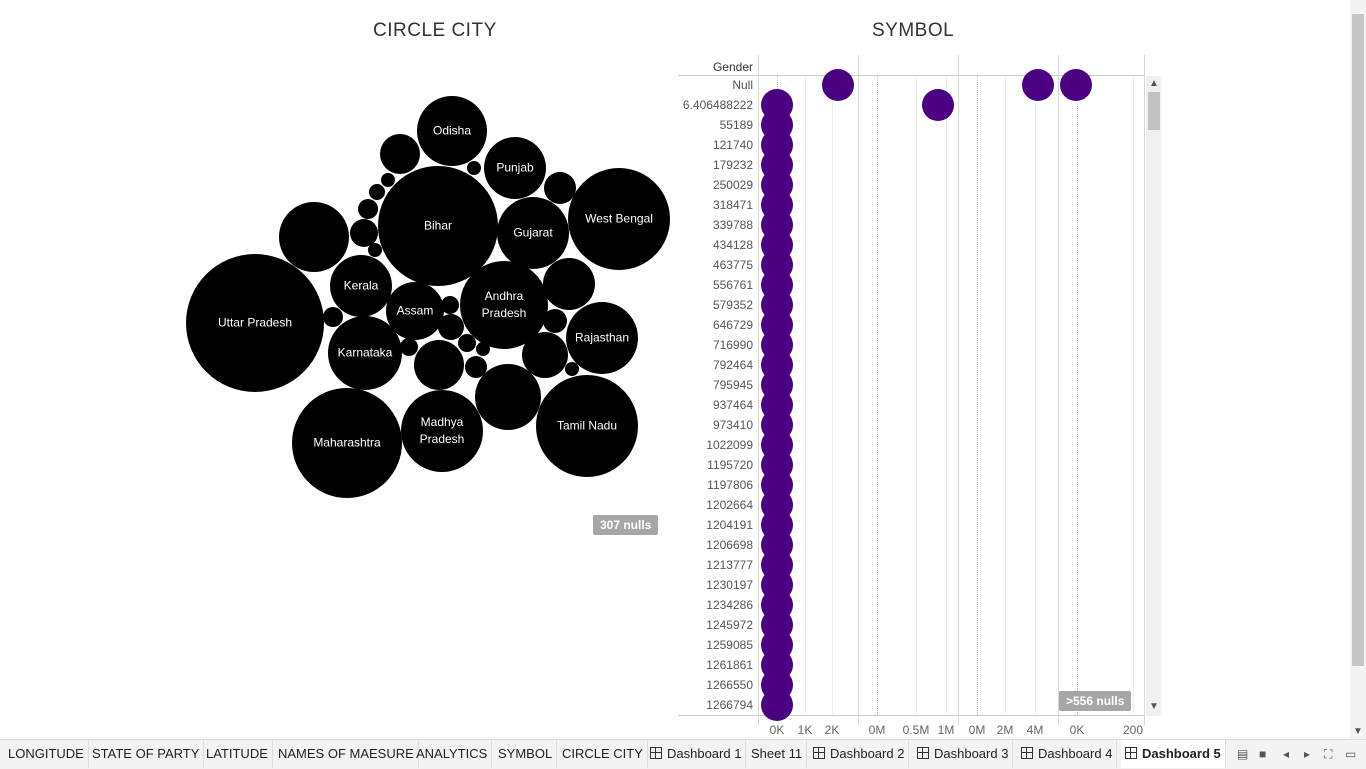 This screenshot has height=769, width=1366. I want to click on tab-symbol: SYMBOL, so click(526, 754).